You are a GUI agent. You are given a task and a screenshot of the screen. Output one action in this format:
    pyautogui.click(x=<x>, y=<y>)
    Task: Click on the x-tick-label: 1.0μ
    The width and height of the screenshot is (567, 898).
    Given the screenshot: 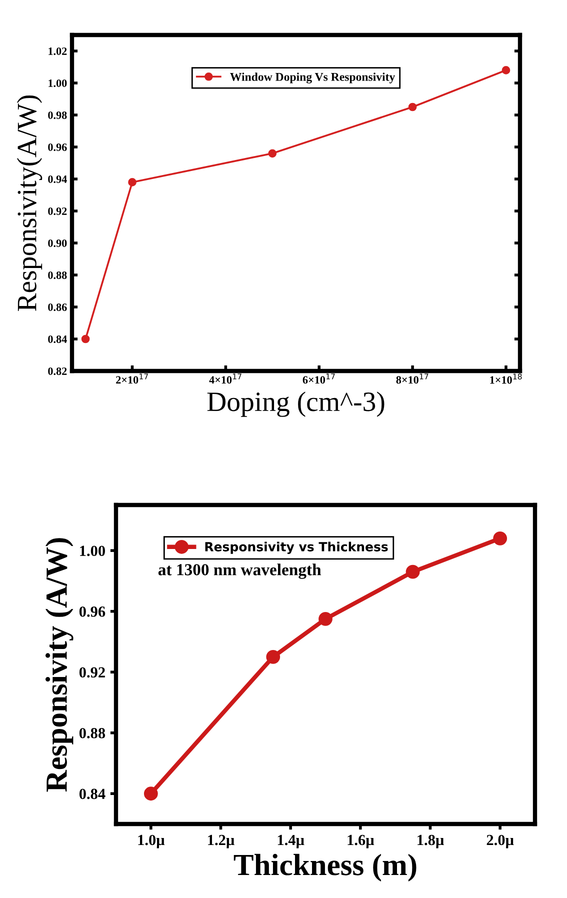 What is the action you would take?
    pyautogui.click(x=151, y=841)
    